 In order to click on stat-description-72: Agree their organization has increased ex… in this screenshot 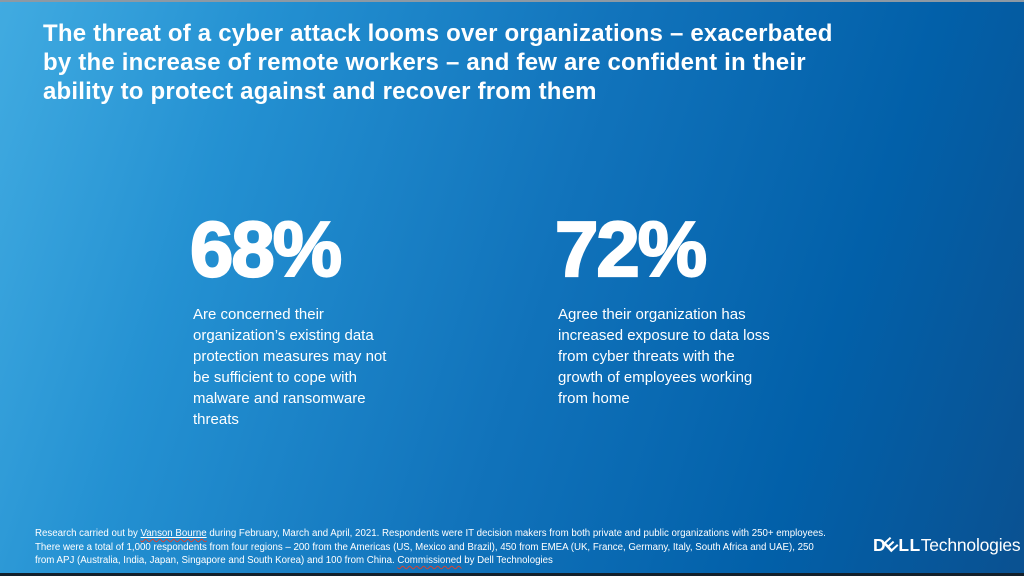, I will do `click(664, 356)`.